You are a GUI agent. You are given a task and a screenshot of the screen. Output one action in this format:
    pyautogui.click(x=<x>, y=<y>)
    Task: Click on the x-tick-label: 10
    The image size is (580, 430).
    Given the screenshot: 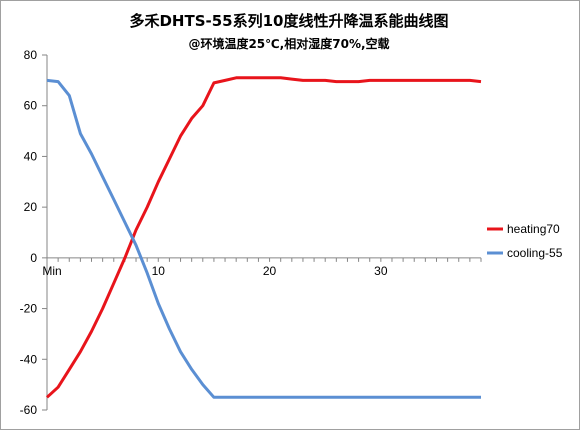 What is the action you would take?
    pyautogui.click(x=159, y=271)
    